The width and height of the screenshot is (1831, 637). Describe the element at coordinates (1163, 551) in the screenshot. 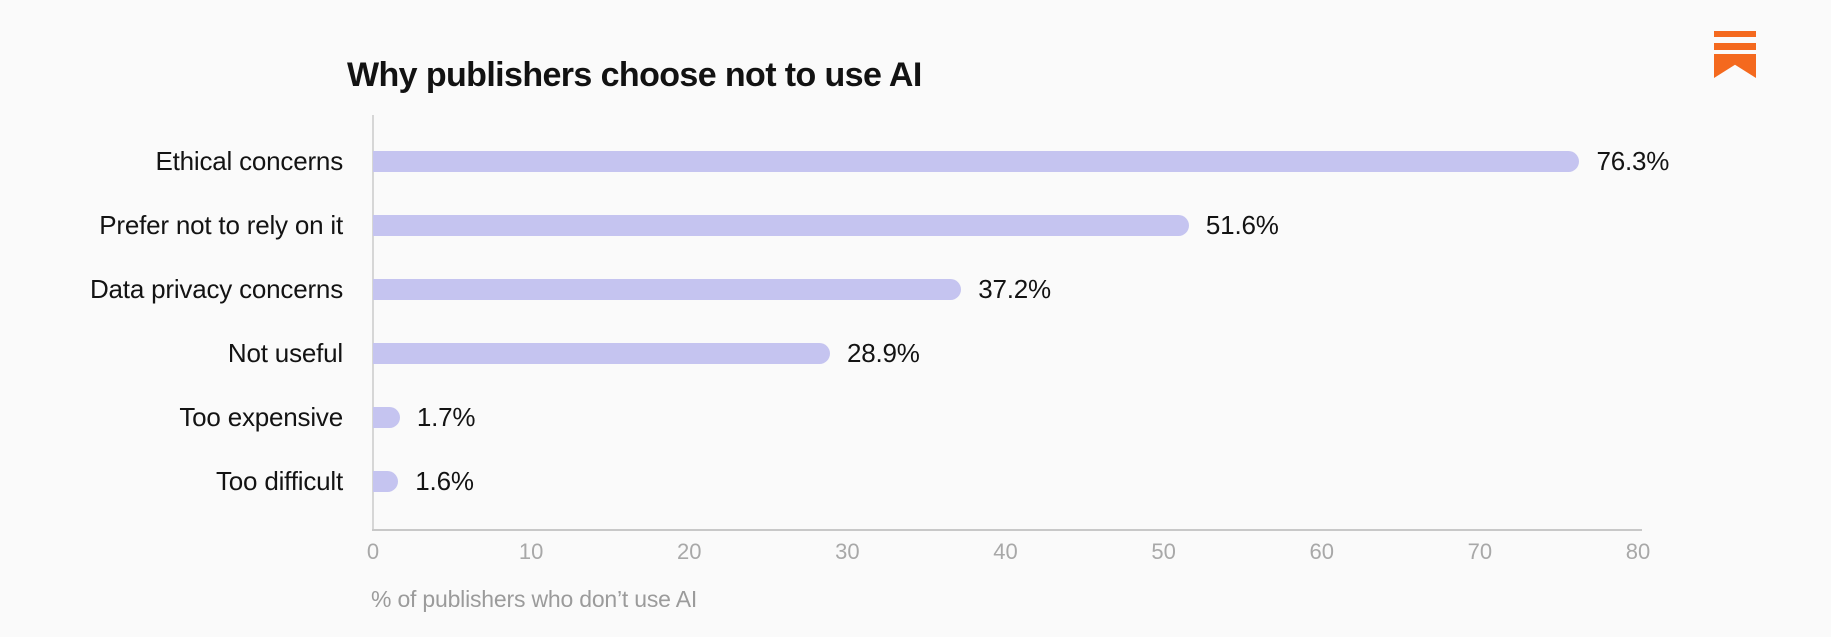

I see `x-tick-label: 50` at that location.